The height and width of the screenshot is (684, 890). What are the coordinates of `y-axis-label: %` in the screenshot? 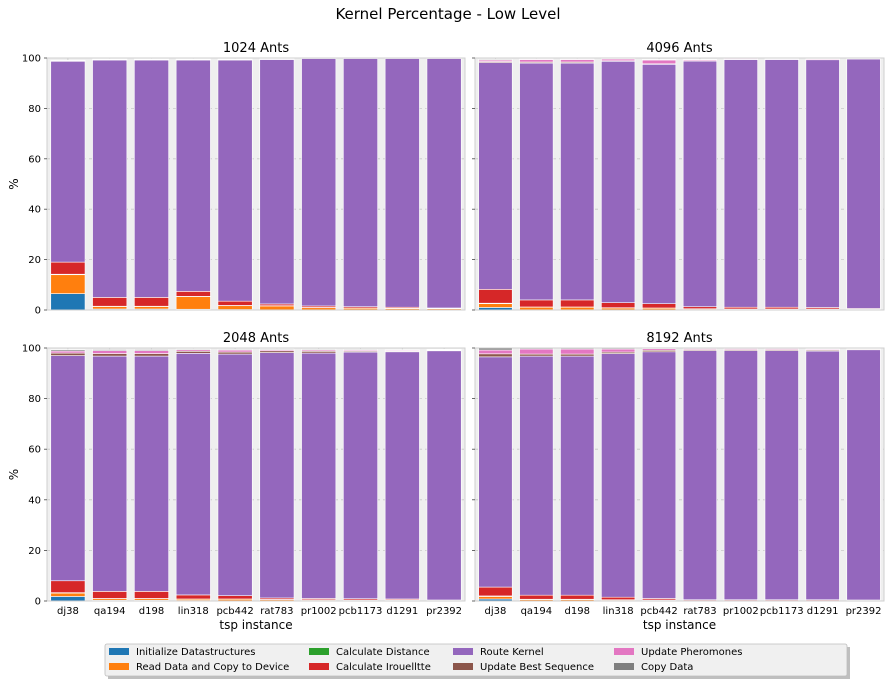 It's located at (14, 183).